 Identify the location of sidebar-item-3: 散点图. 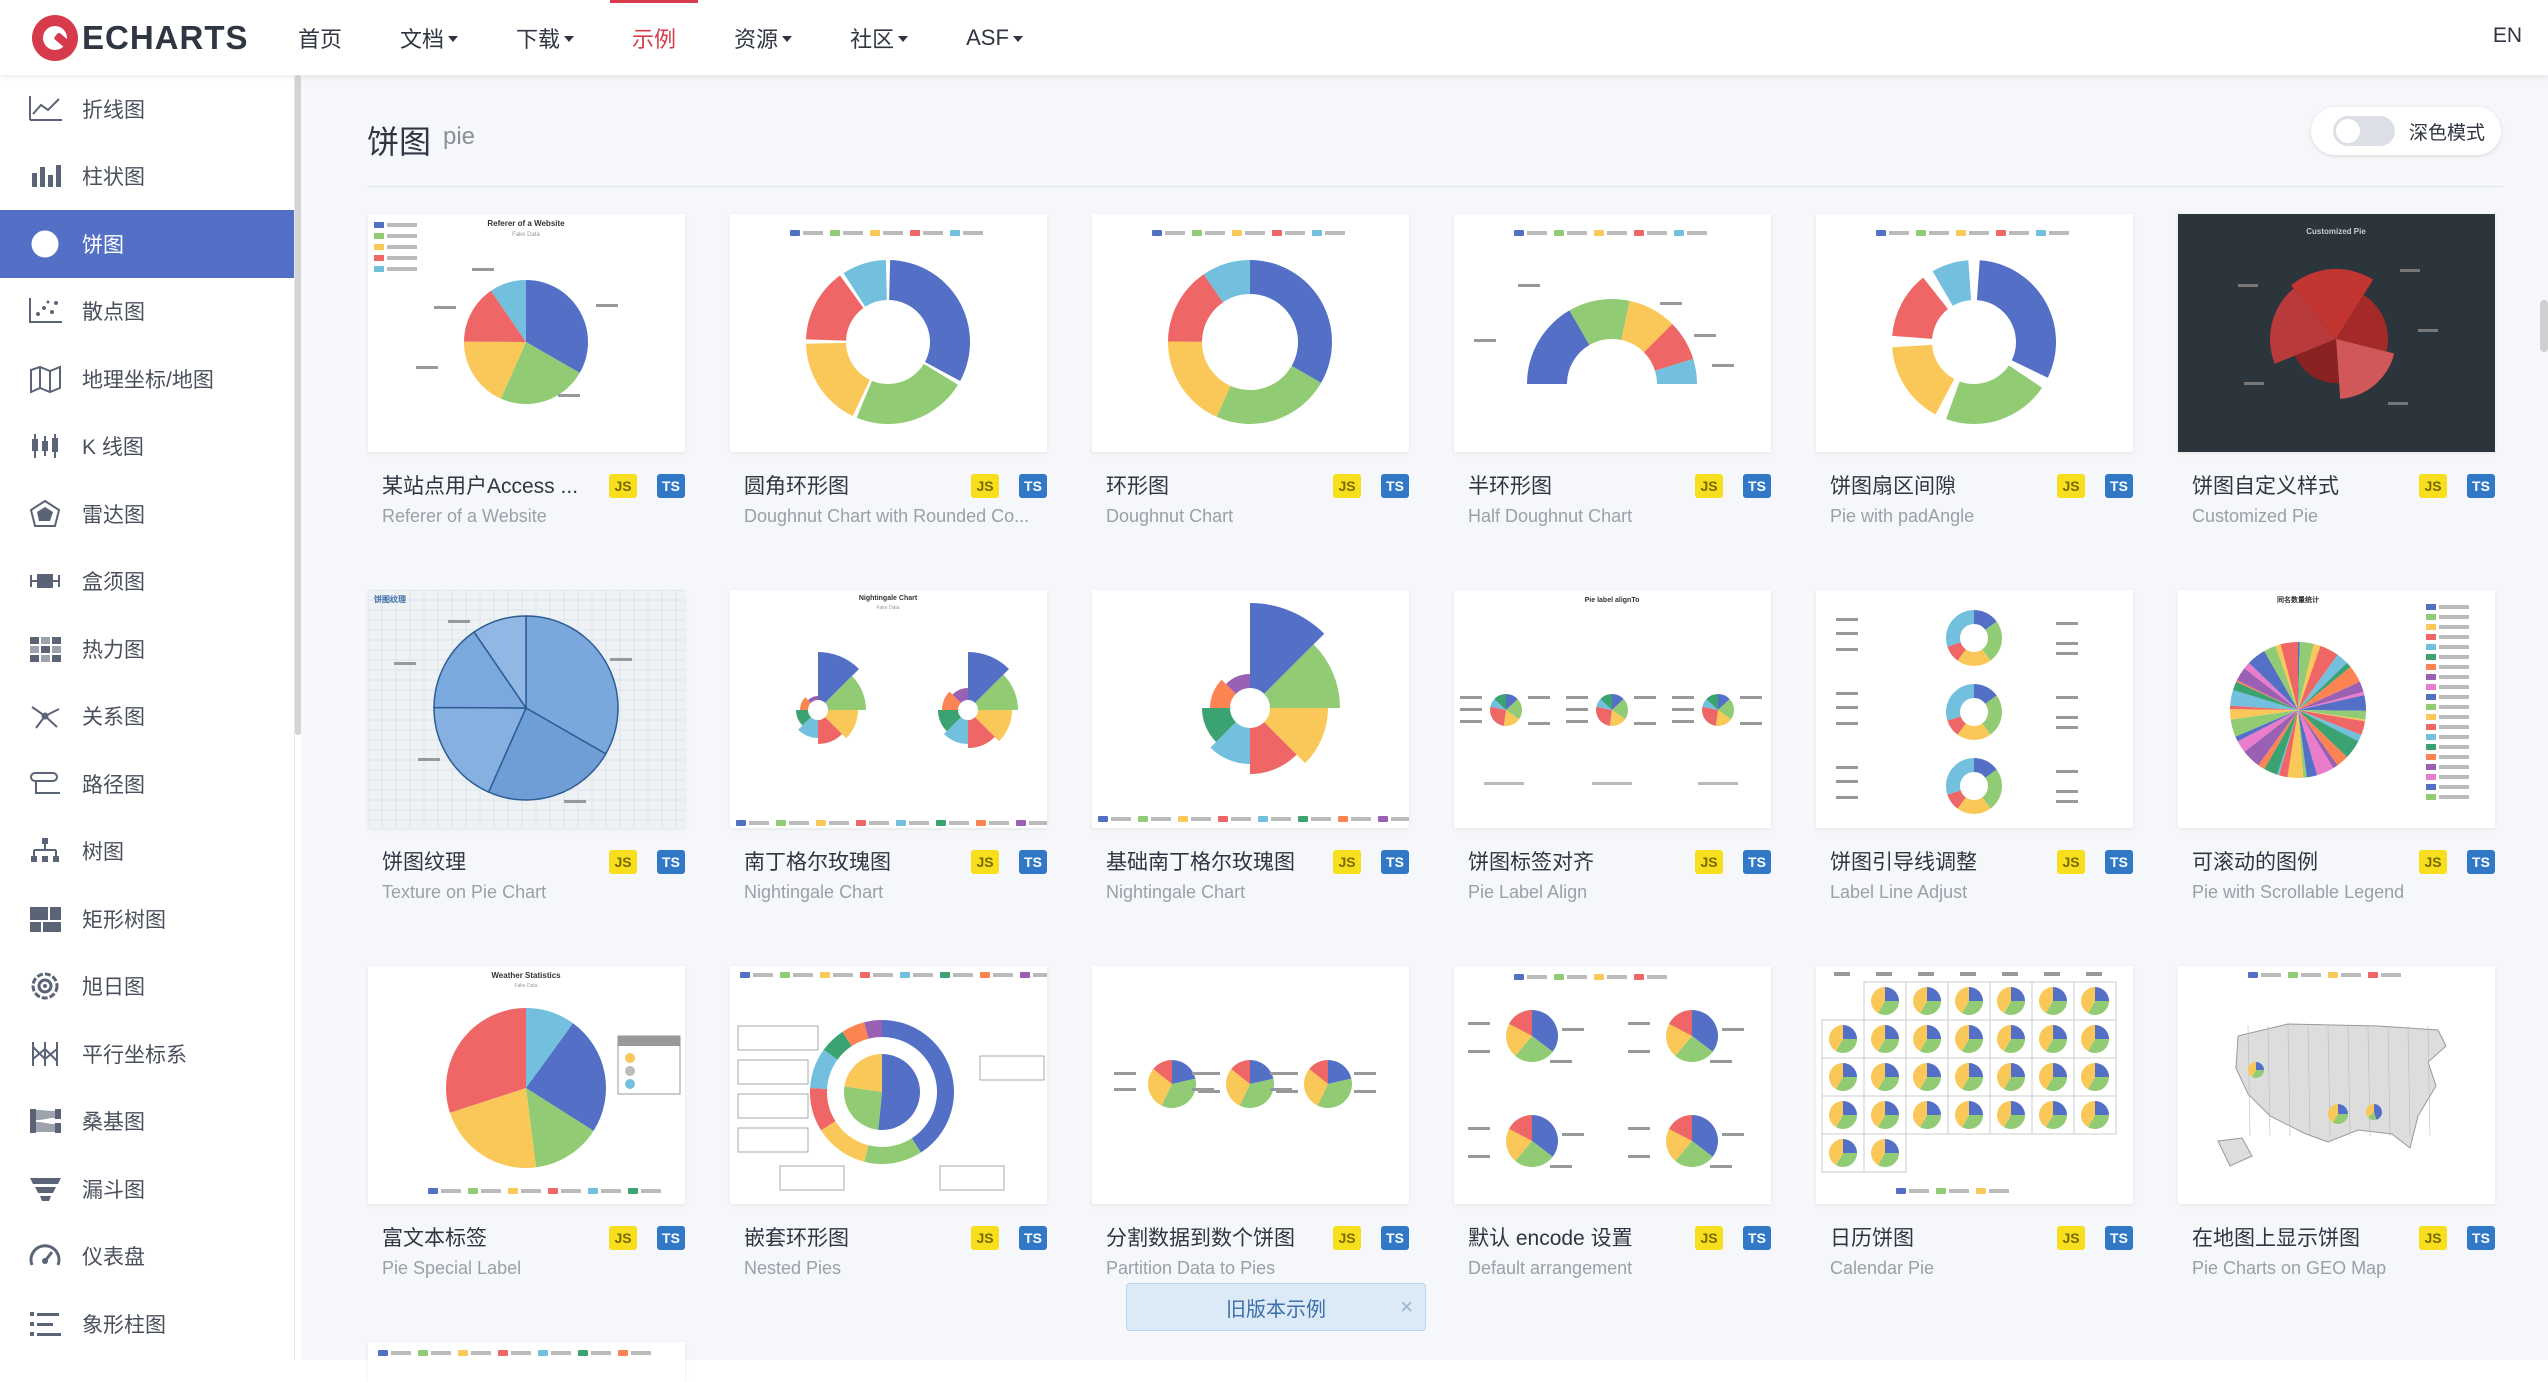
(147, 312).